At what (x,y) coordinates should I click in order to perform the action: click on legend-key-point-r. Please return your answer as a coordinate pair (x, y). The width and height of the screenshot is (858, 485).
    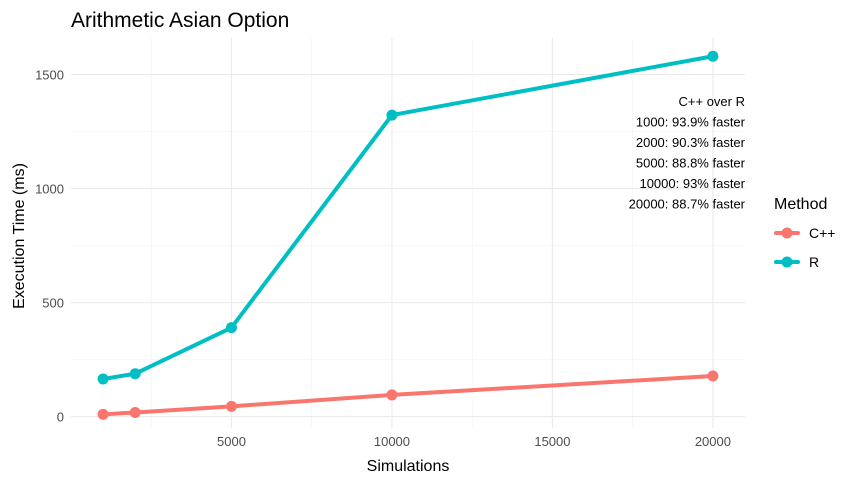
    Looking at the image, I should click on (787, 262).